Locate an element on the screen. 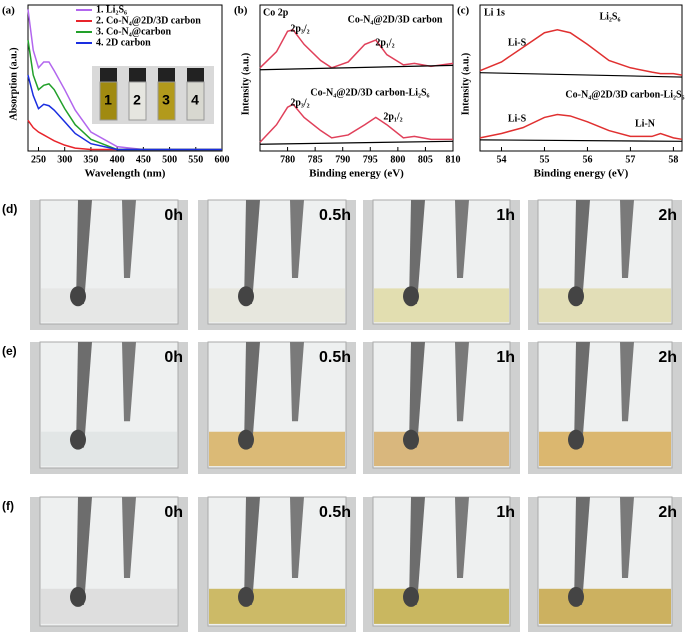 The height and width of the screenshot is (639, 685). vial-number: 2 is located at coordinates (137, 100).